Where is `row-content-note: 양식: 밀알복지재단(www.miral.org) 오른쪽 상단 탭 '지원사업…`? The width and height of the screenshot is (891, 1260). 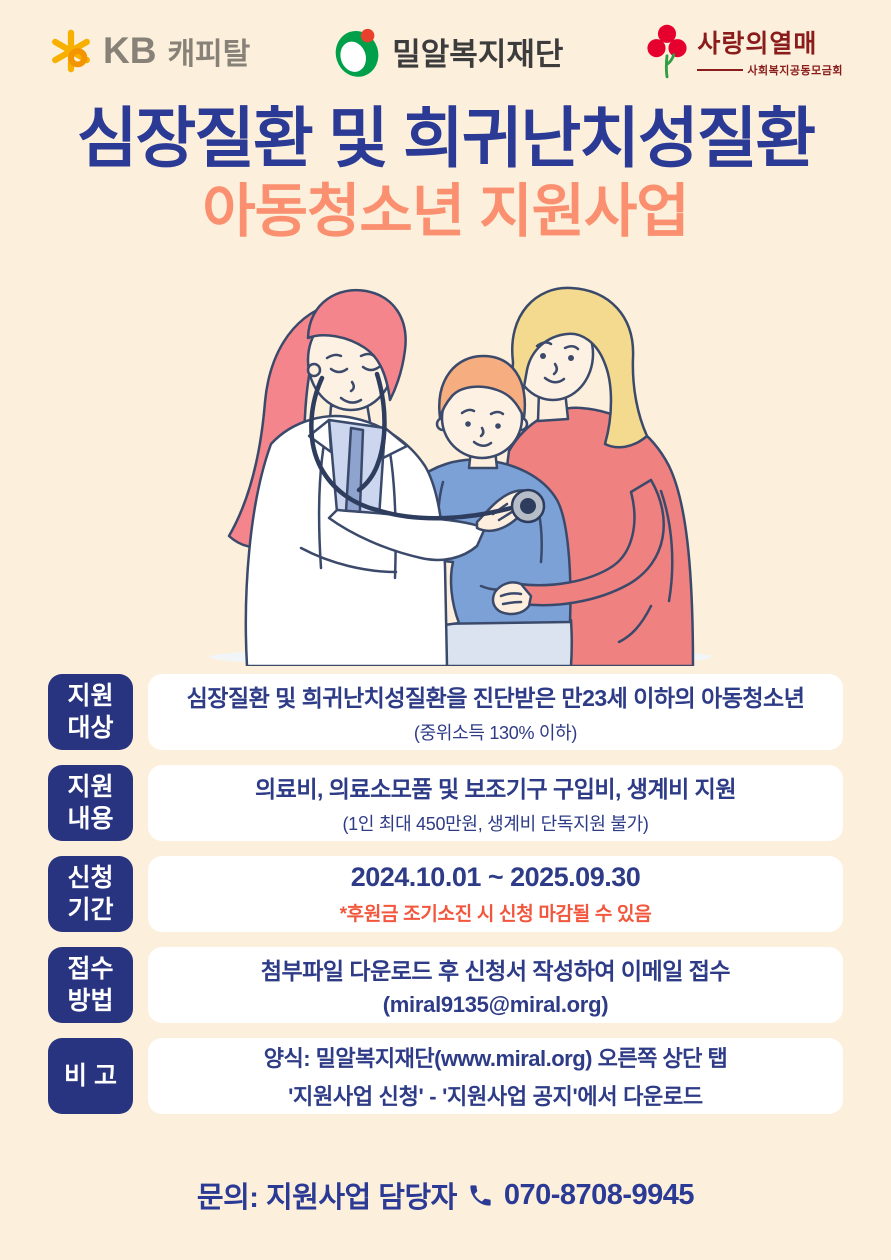 row-content-note: 양식: 밀알복지재단(www.miral.org) 오른쪽 상단 탭 '지원사업… is located at coordinates (495, 1076).